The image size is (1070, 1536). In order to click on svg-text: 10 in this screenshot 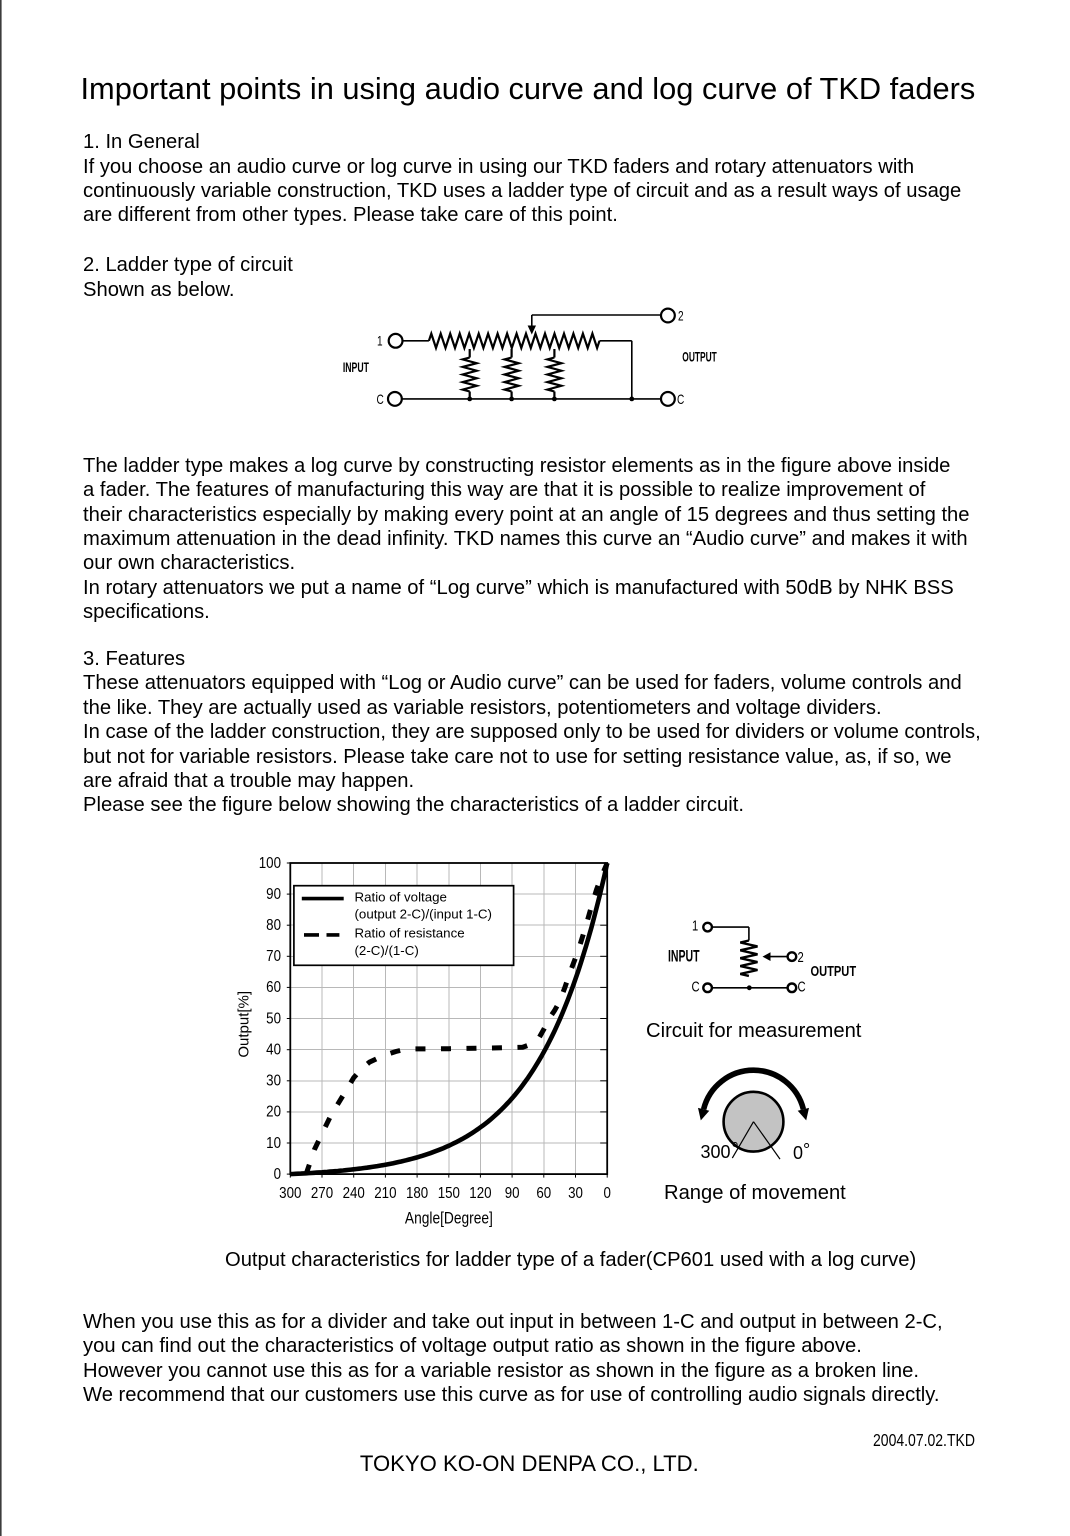, I will do `click(273, 1143)`.